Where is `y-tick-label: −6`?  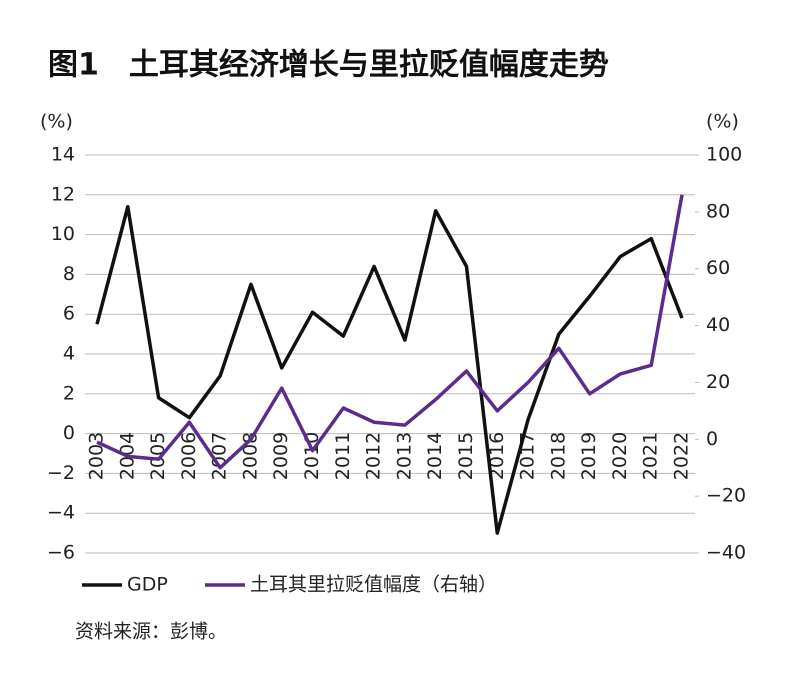 y-tick-label: −6 is located at coordinates (61, 553).